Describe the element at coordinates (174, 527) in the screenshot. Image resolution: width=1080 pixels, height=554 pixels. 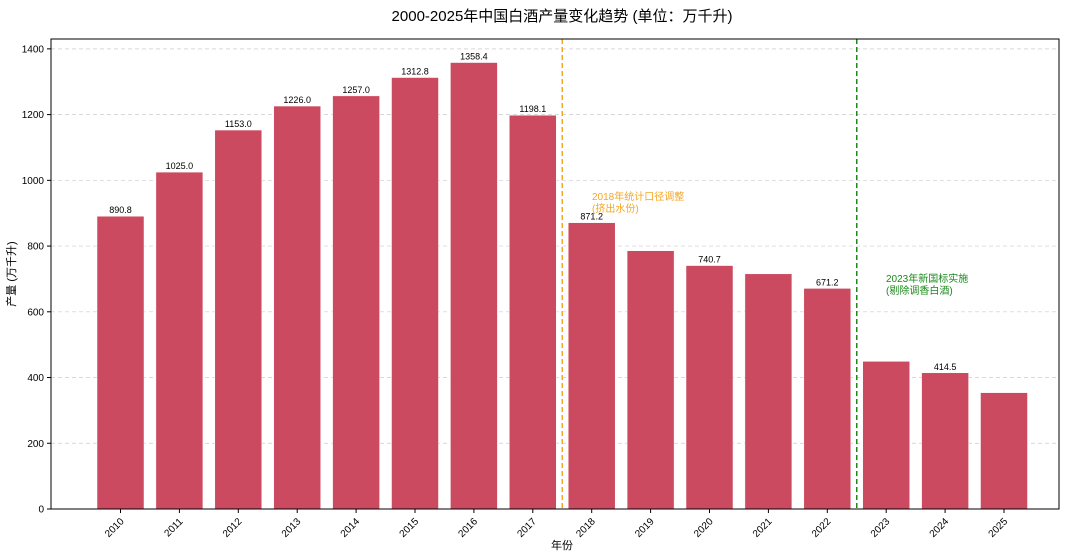
I see `x-tick-label: 2011` at that location.